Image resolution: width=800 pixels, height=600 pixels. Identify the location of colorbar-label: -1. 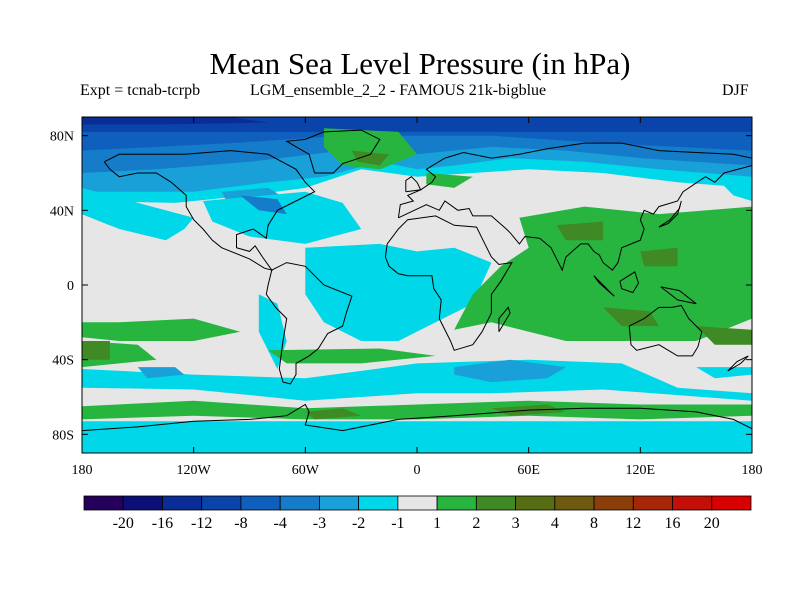
(397, 523).